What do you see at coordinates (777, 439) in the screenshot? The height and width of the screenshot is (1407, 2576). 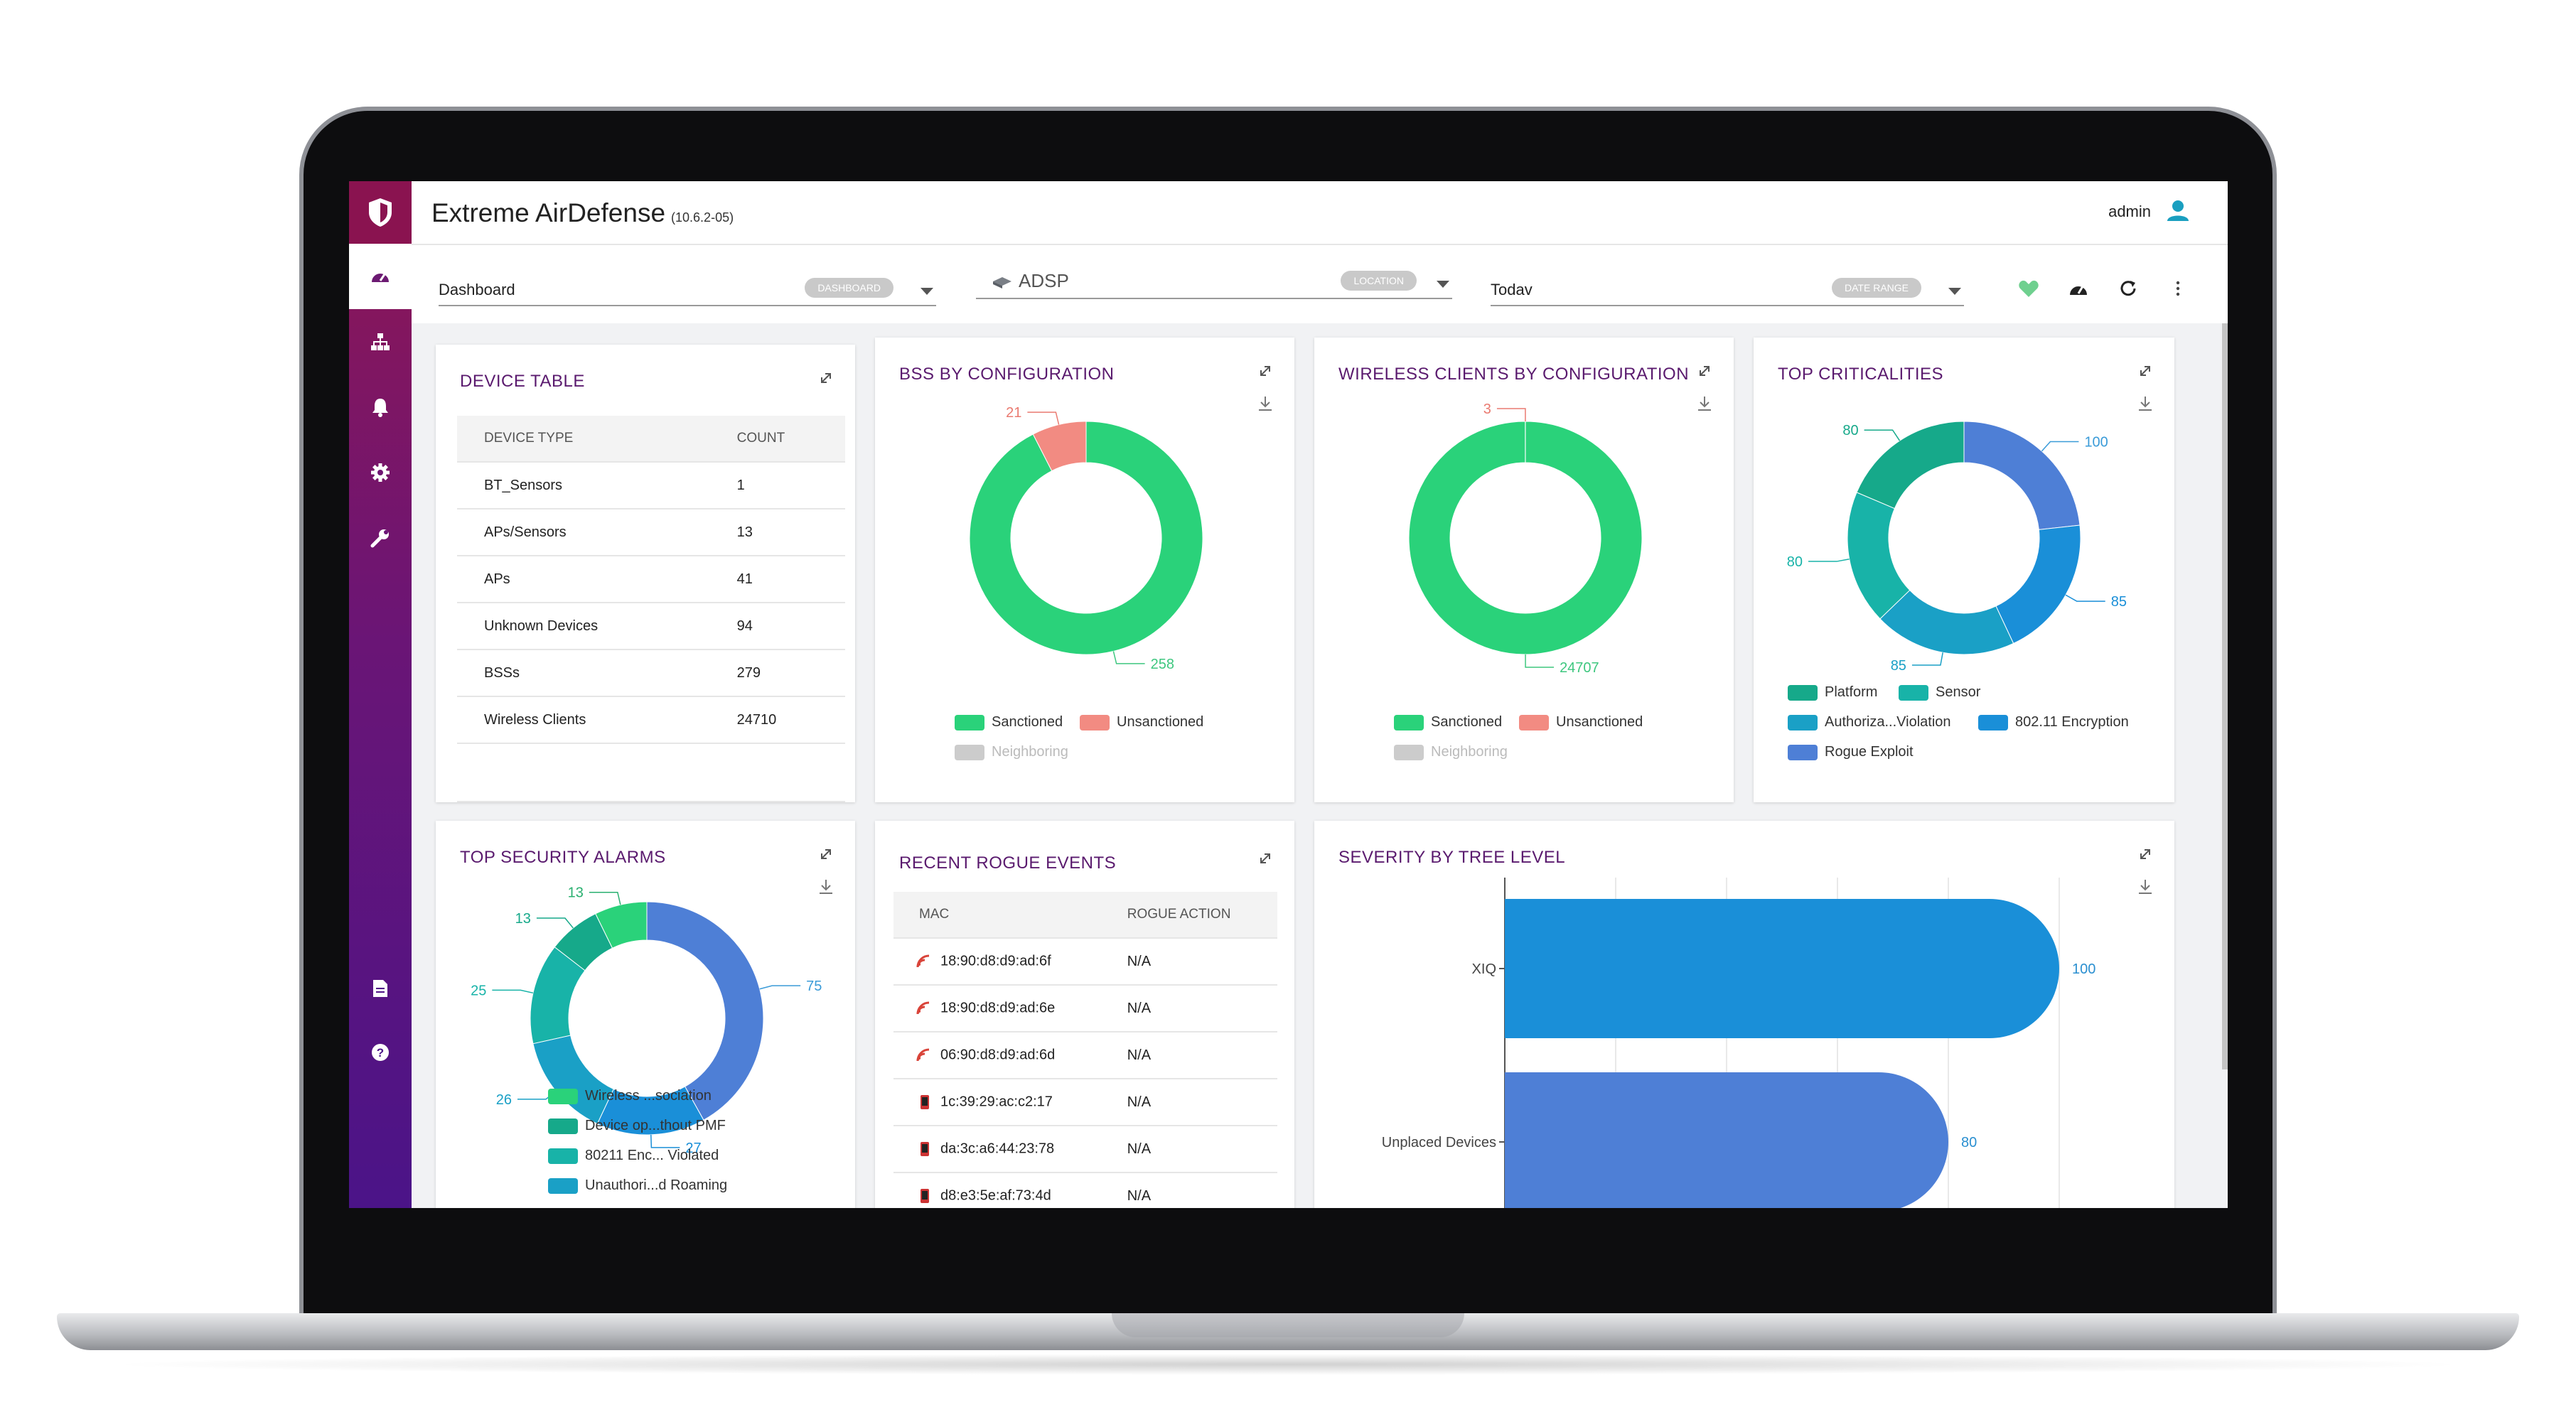 I see `column-header: COUNT` at bounding box center [777, 439].